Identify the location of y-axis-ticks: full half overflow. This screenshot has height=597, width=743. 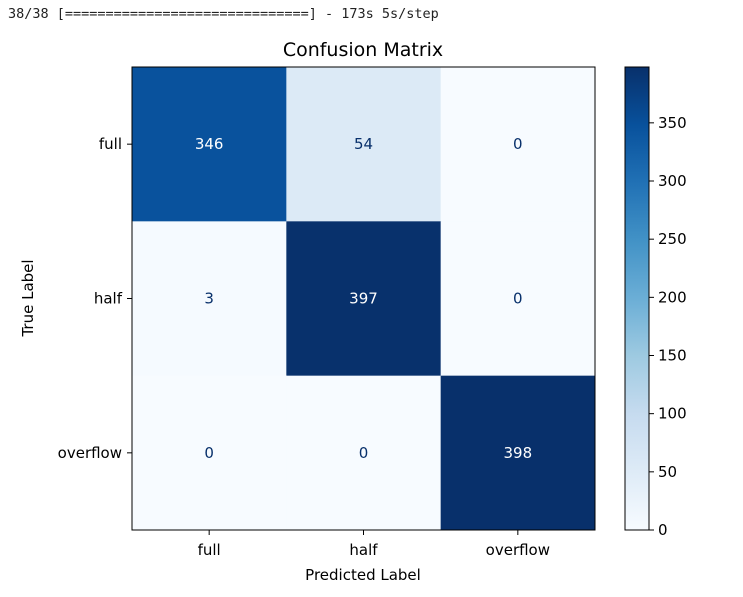
(95, 298).